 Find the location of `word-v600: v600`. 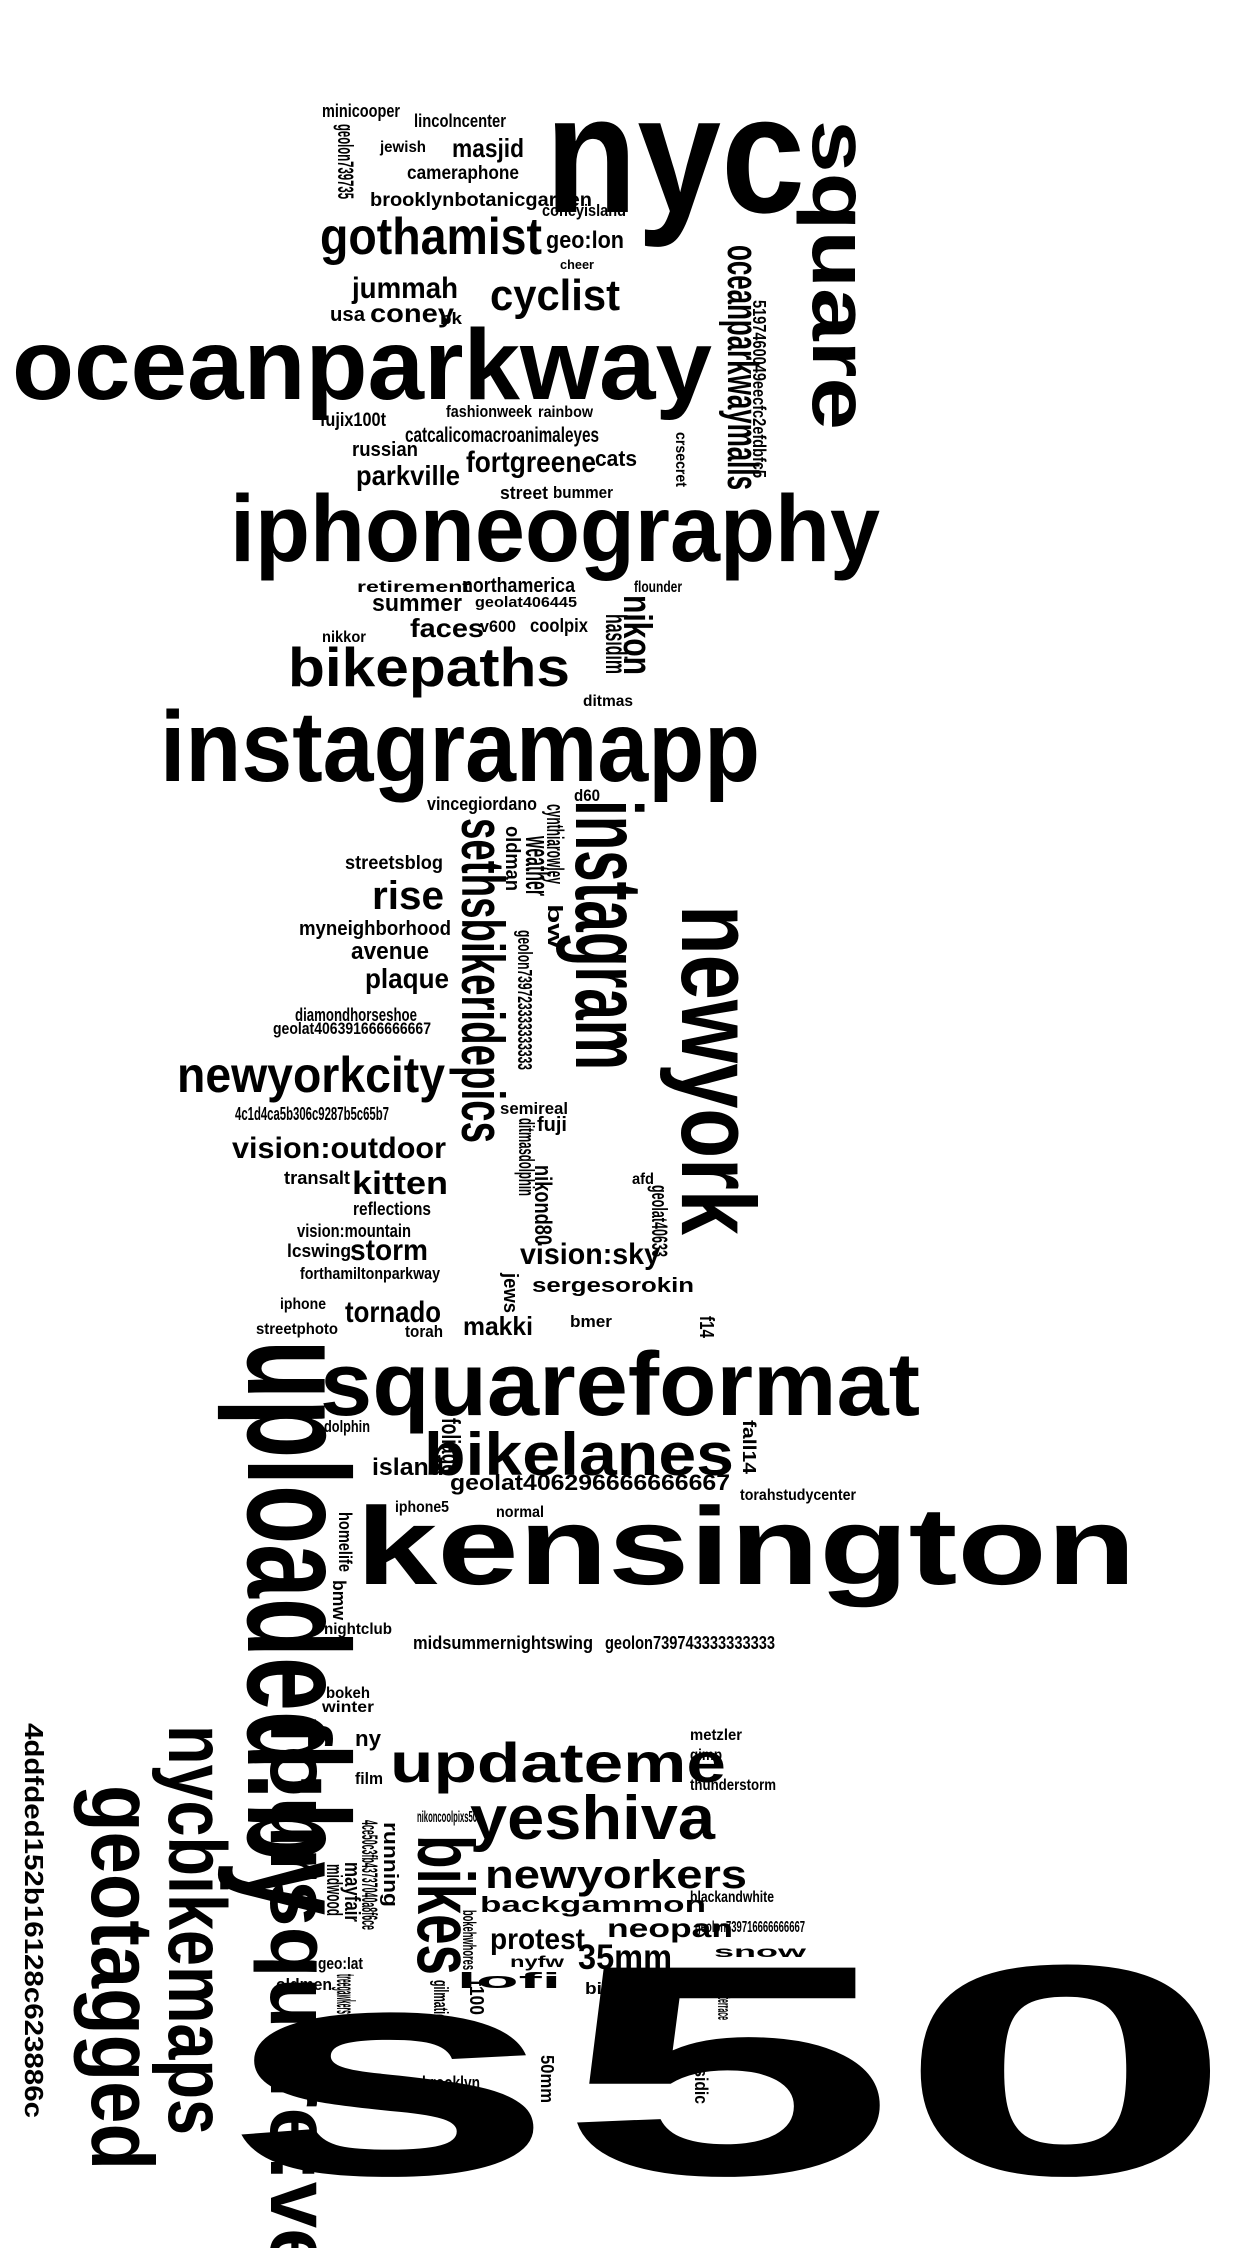

word-v600: v600 is located at coordinates (498, 626).